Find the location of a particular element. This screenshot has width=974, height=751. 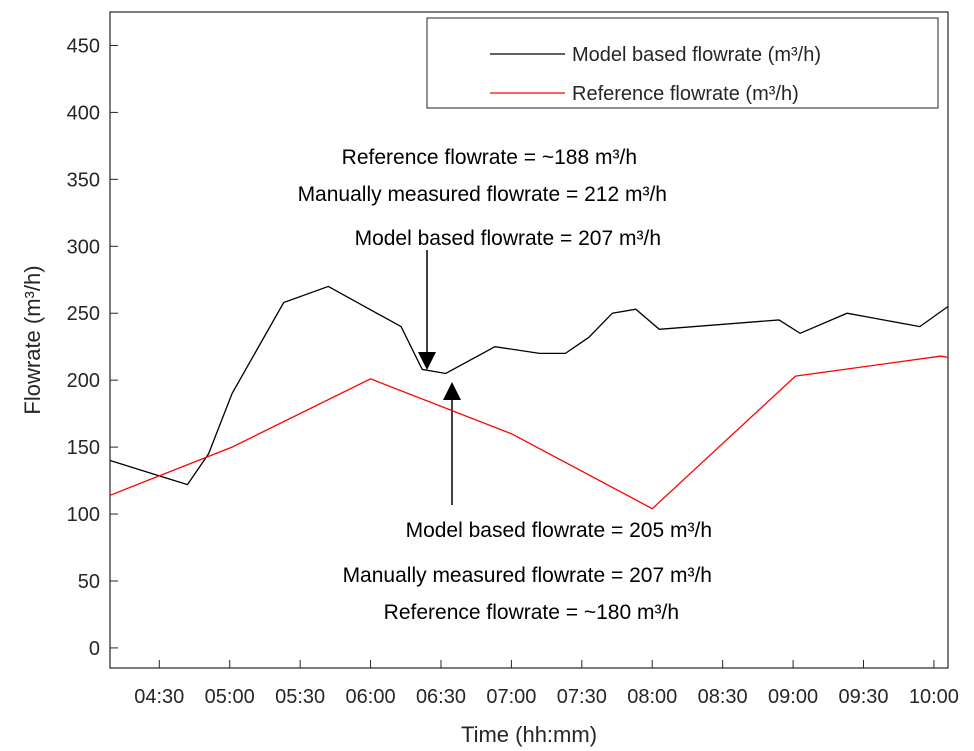

annotation: Reference flowrate = ~188 m³/h is located at coordinates (489, 157).